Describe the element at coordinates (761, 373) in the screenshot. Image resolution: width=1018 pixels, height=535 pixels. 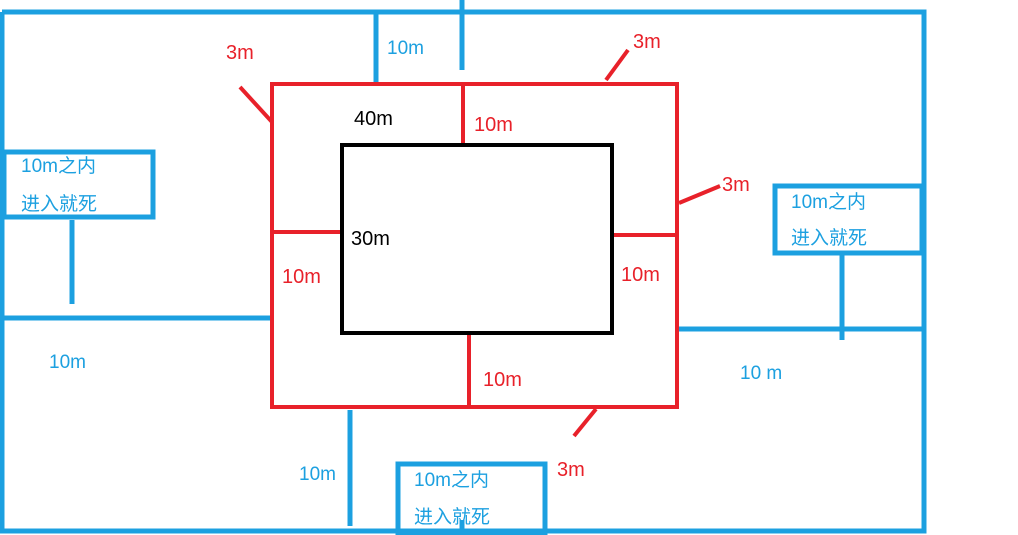
I see `blue-gap-right-label: 10 m` at that location.